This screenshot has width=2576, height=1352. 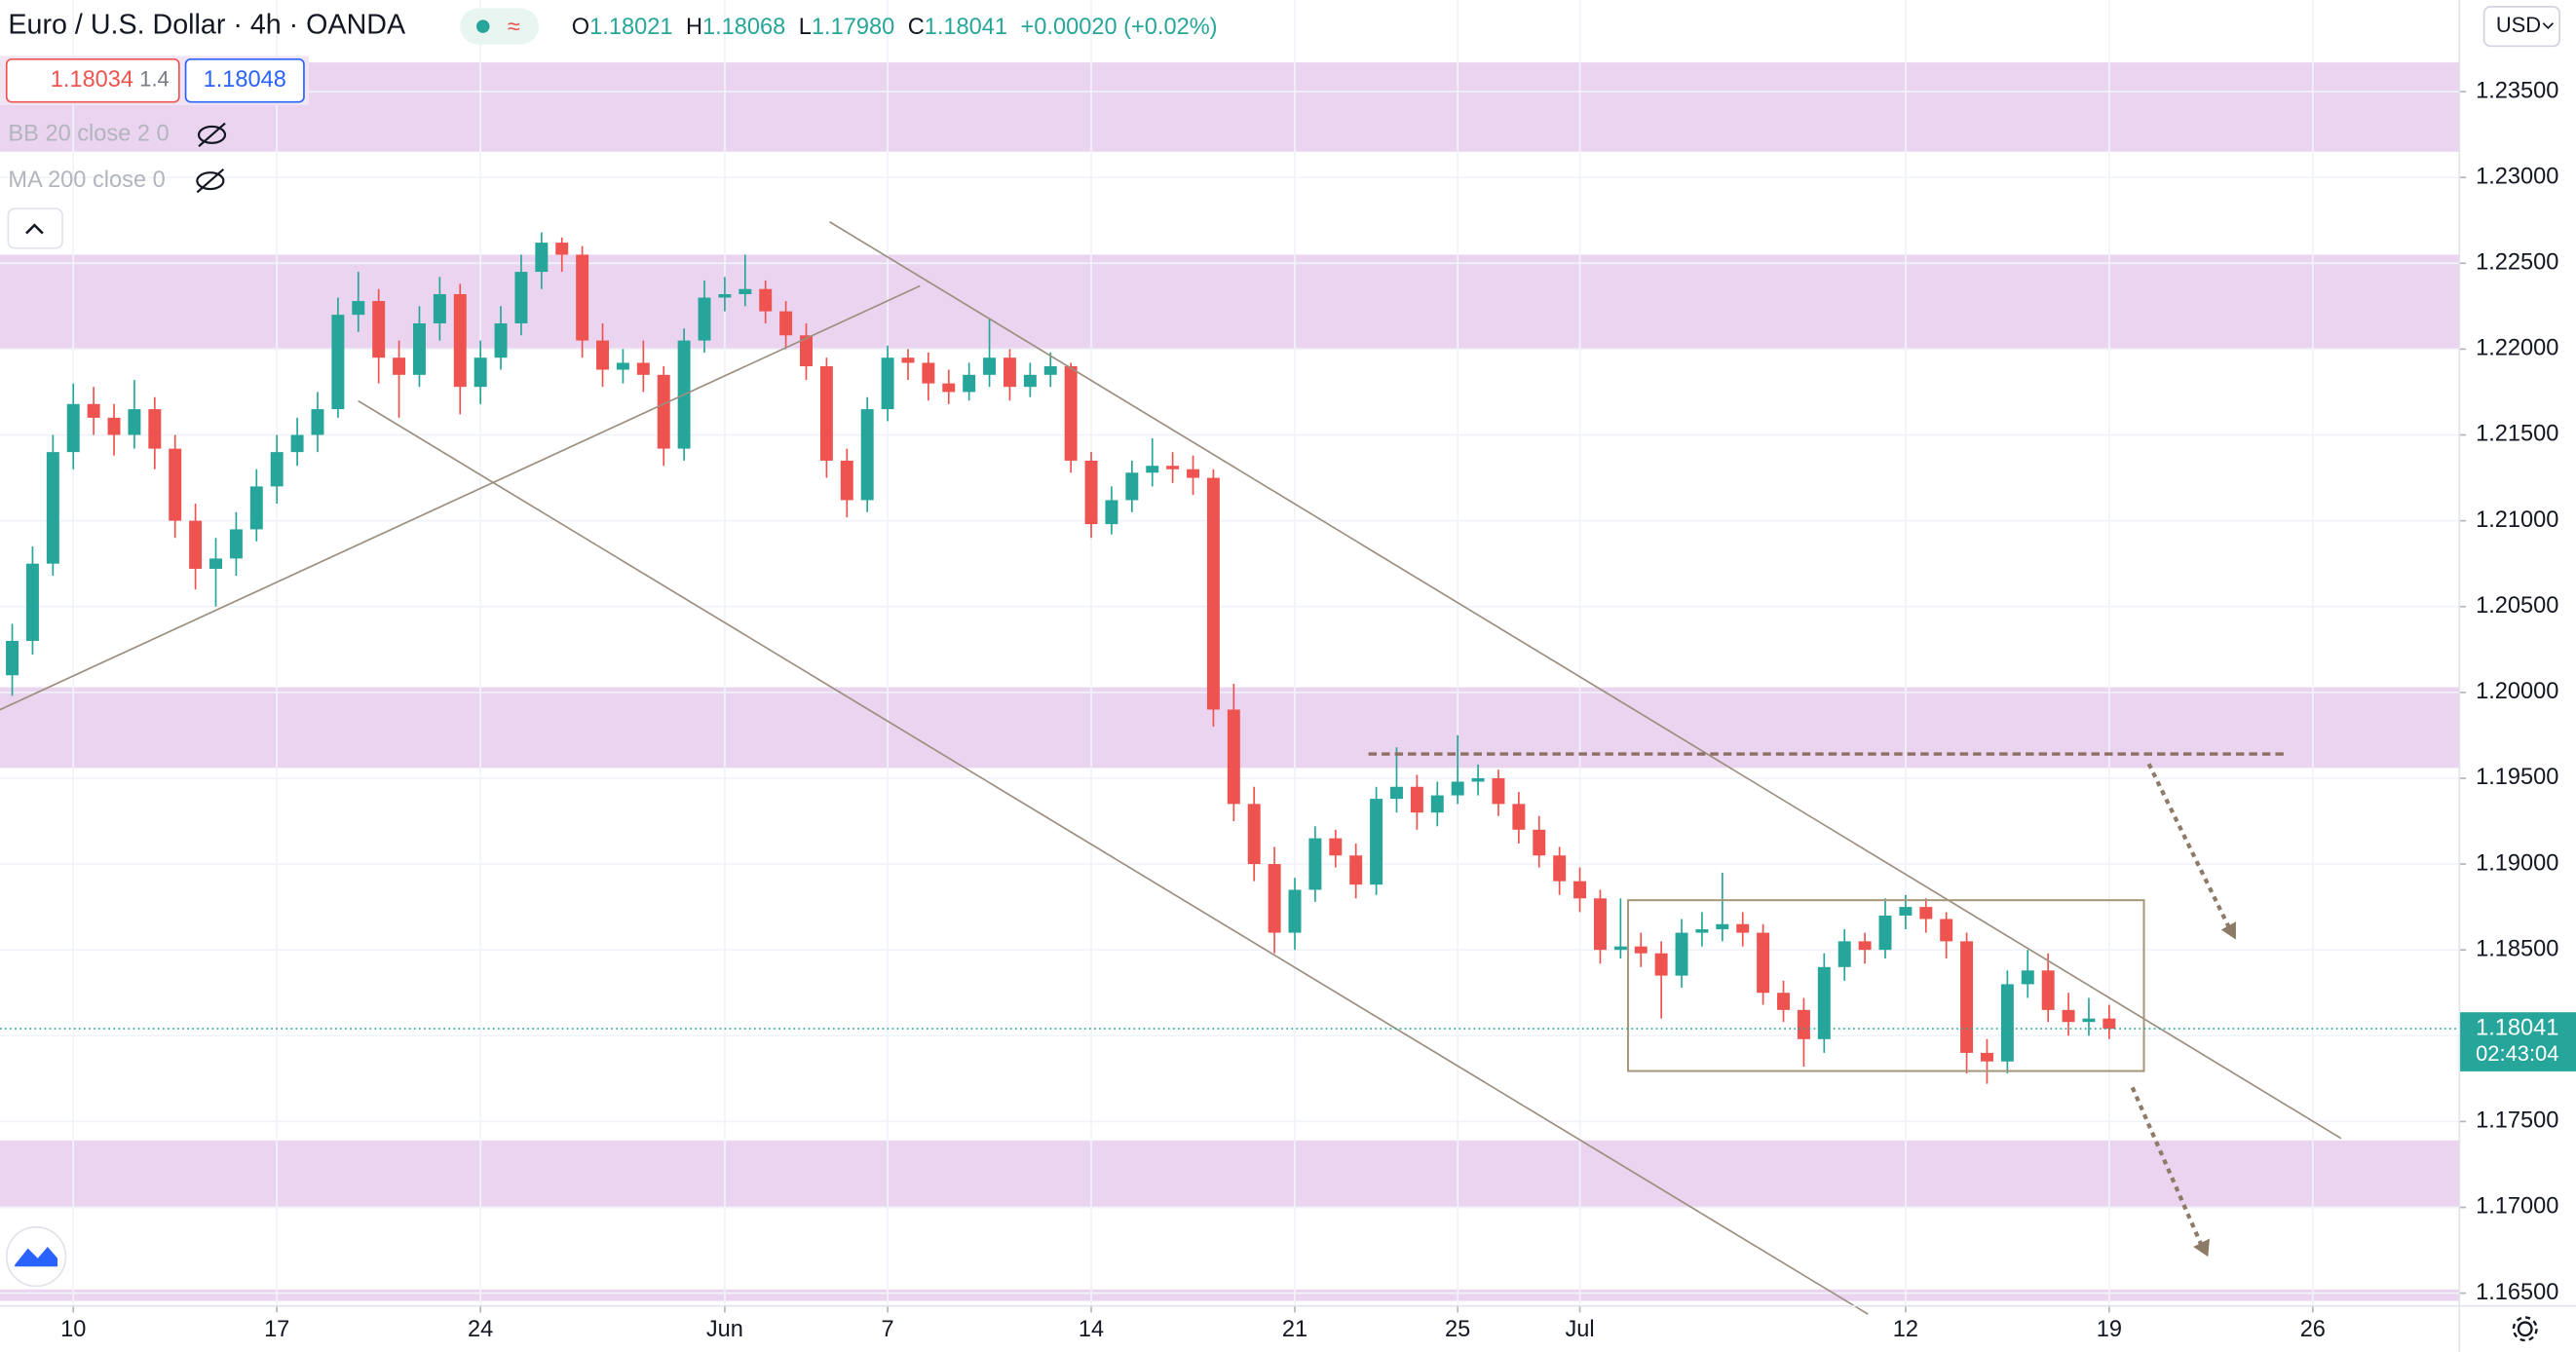 I want to click on y-tick-label: 1.22000, so click(x=2517, y=348).